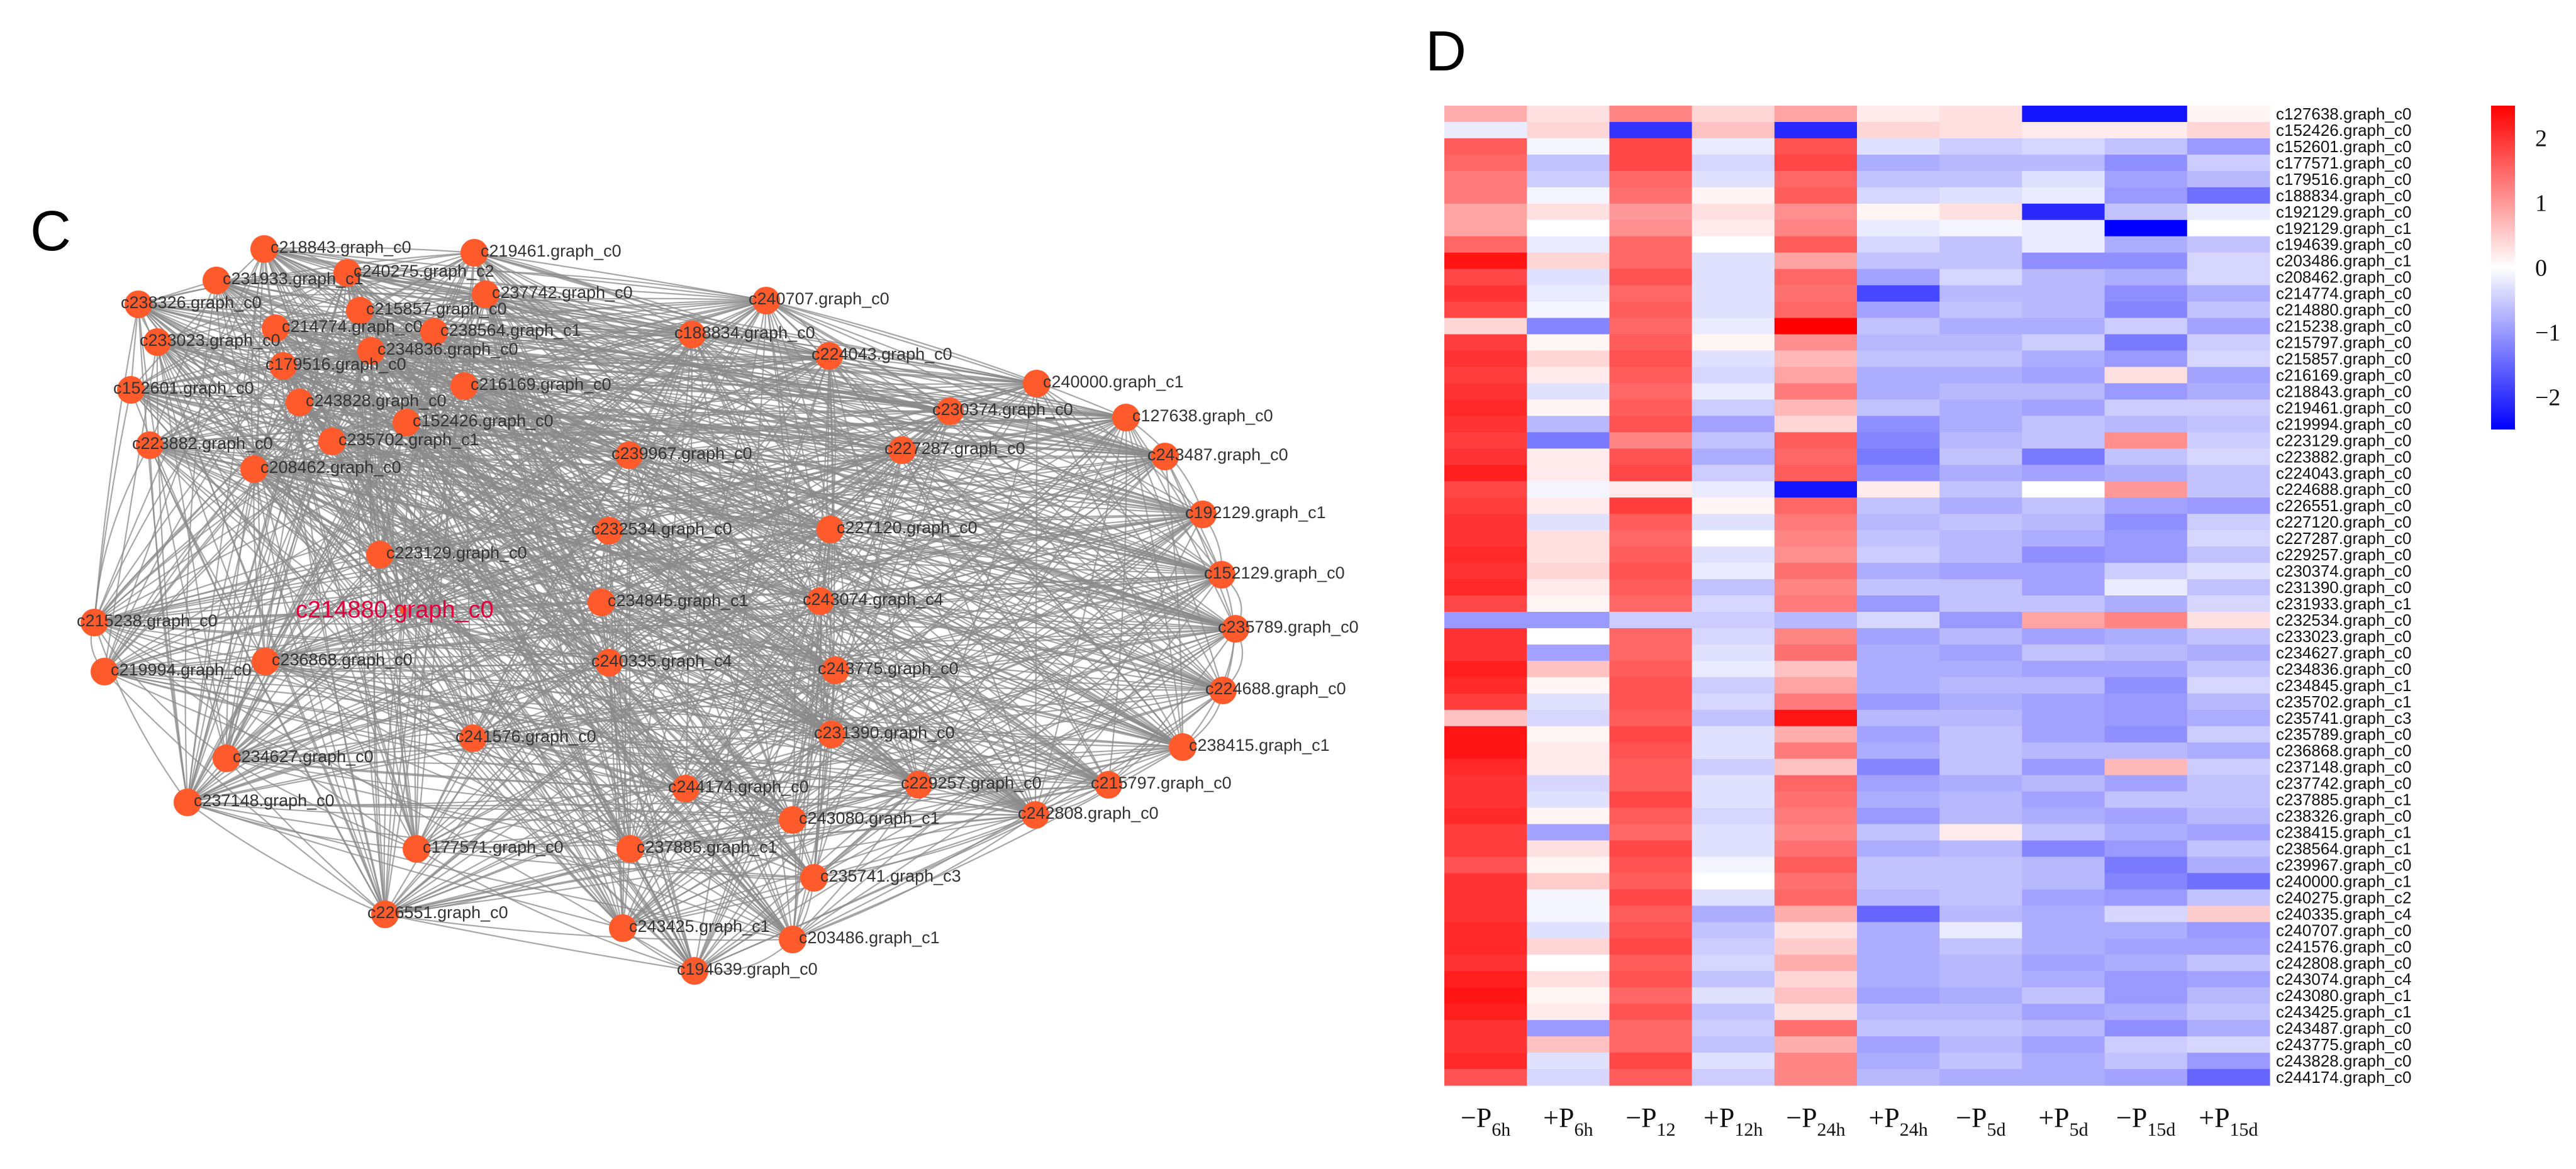 The height and width of the screenshot is (1169, 2576). What do you see at coordinates (2343, 767) in the screenshot?
I see `heatmap-row-label: c237148.graph_c0` at bounding box center [2343, 767].